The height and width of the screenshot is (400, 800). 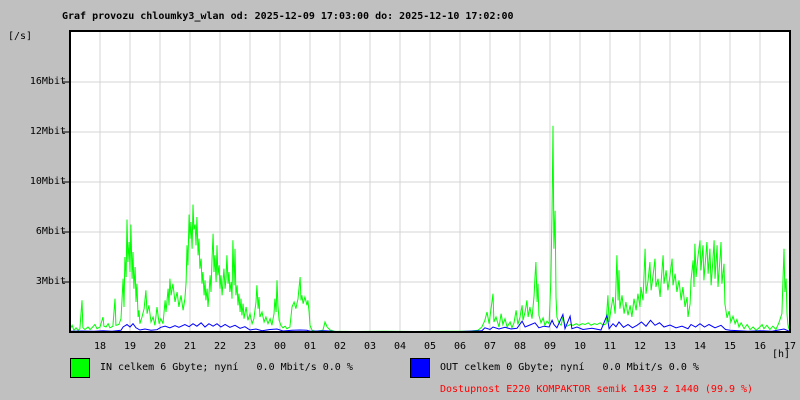 I want to click on y-tick-label: 16Mbit, so click(x=47, y=81).